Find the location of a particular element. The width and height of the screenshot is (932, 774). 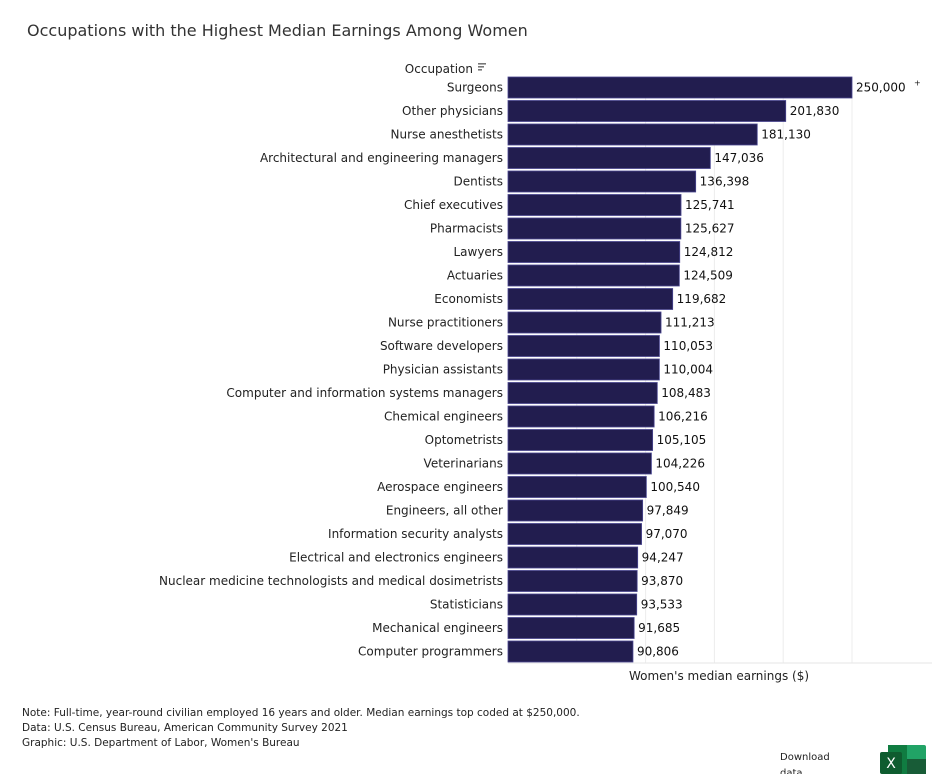

category-label: Actuaries is located at coordinates (475, 276).